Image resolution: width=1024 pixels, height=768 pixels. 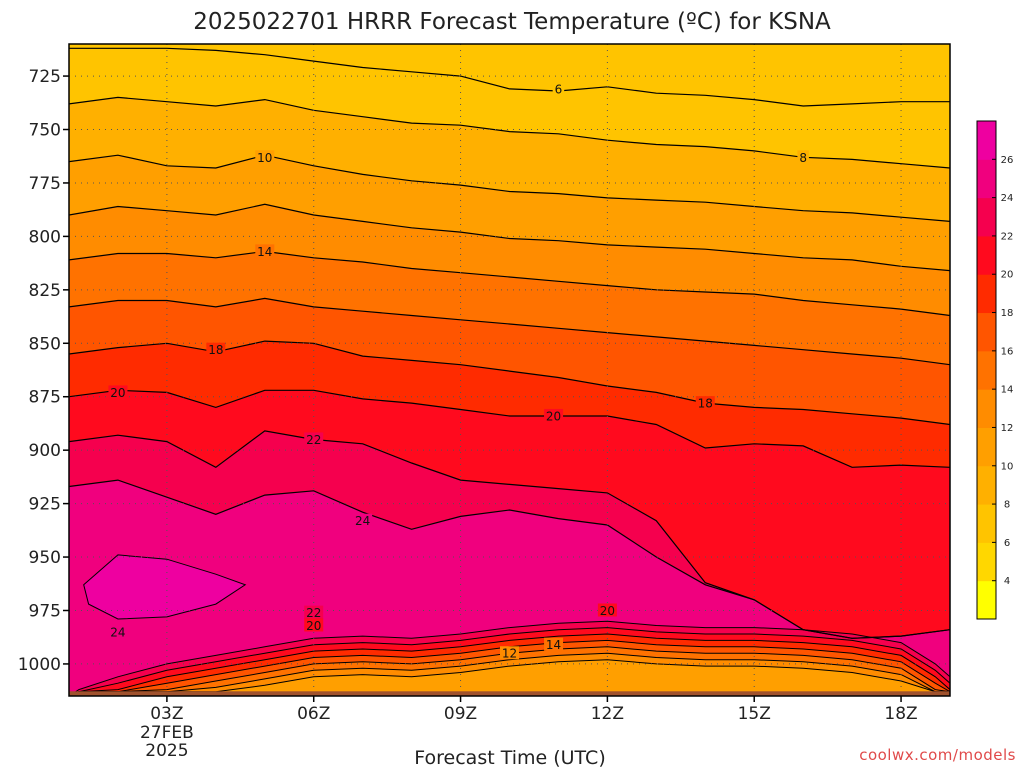 I want to click on contour-label: 6, so click(x=558, y=88).